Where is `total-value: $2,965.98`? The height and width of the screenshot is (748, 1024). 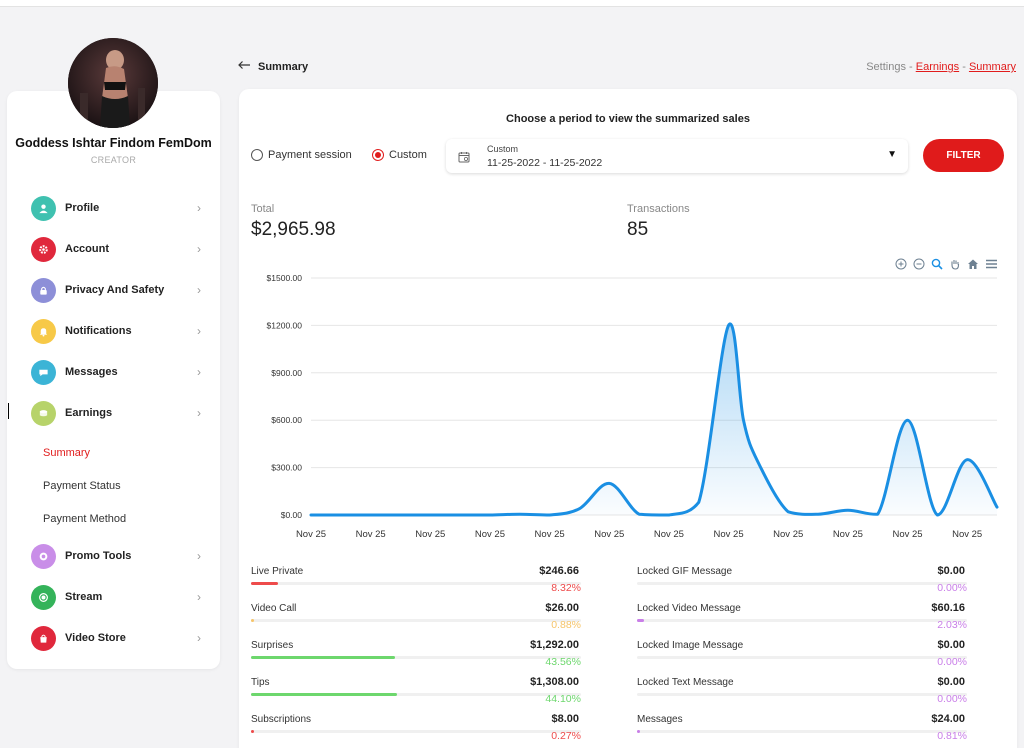 total-value: $2,965.98 is located at coordinates (293, 229).